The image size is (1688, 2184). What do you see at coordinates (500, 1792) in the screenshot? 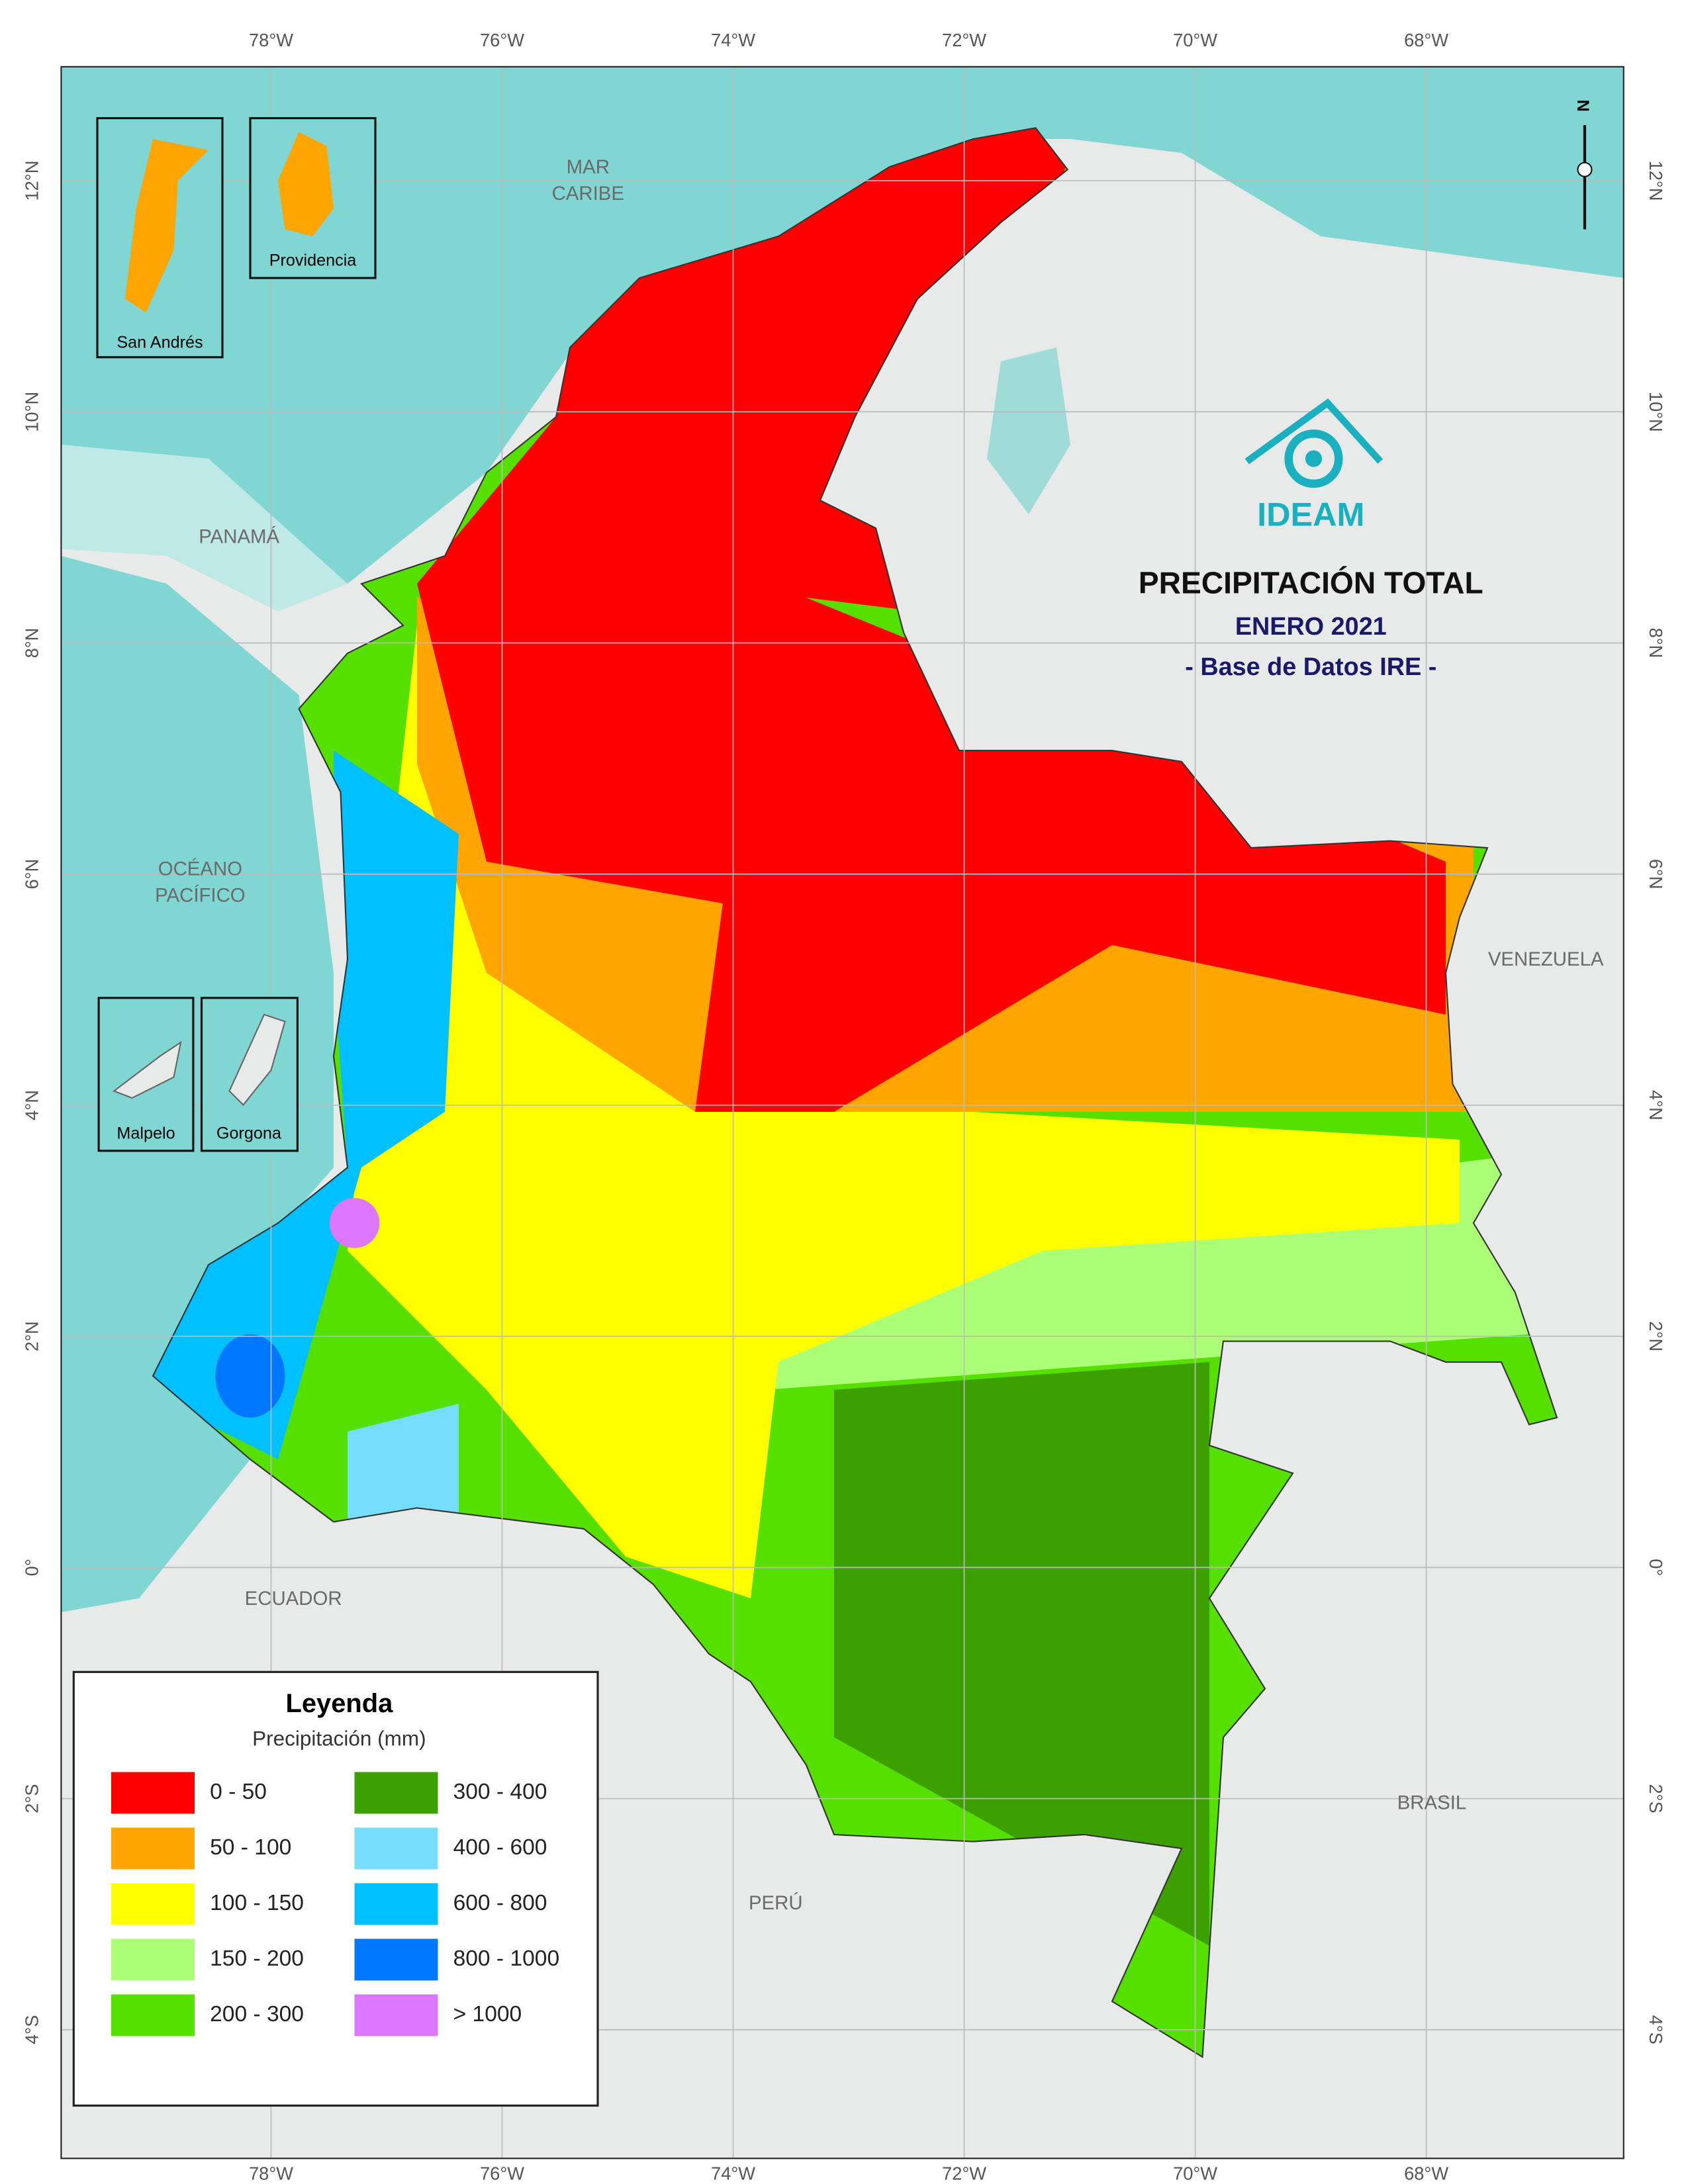
I see `legend-label: 300 - 400` at bounding box center [500, 1792].